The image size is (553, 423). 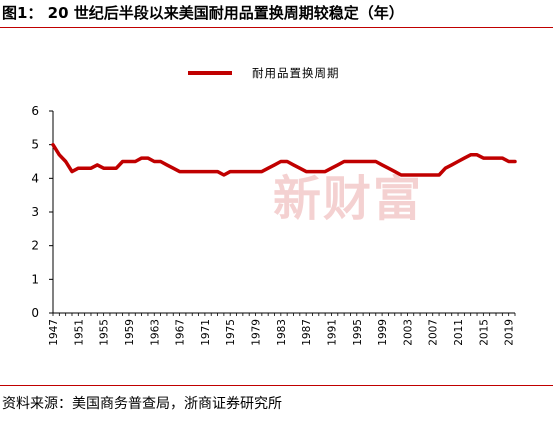 I want to click on watermark: 新财富, so click(x=348, y=199).